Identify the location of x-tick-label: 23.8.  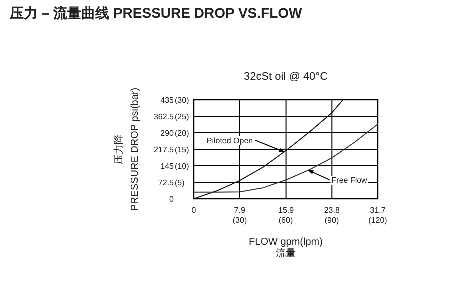
(332, 210).